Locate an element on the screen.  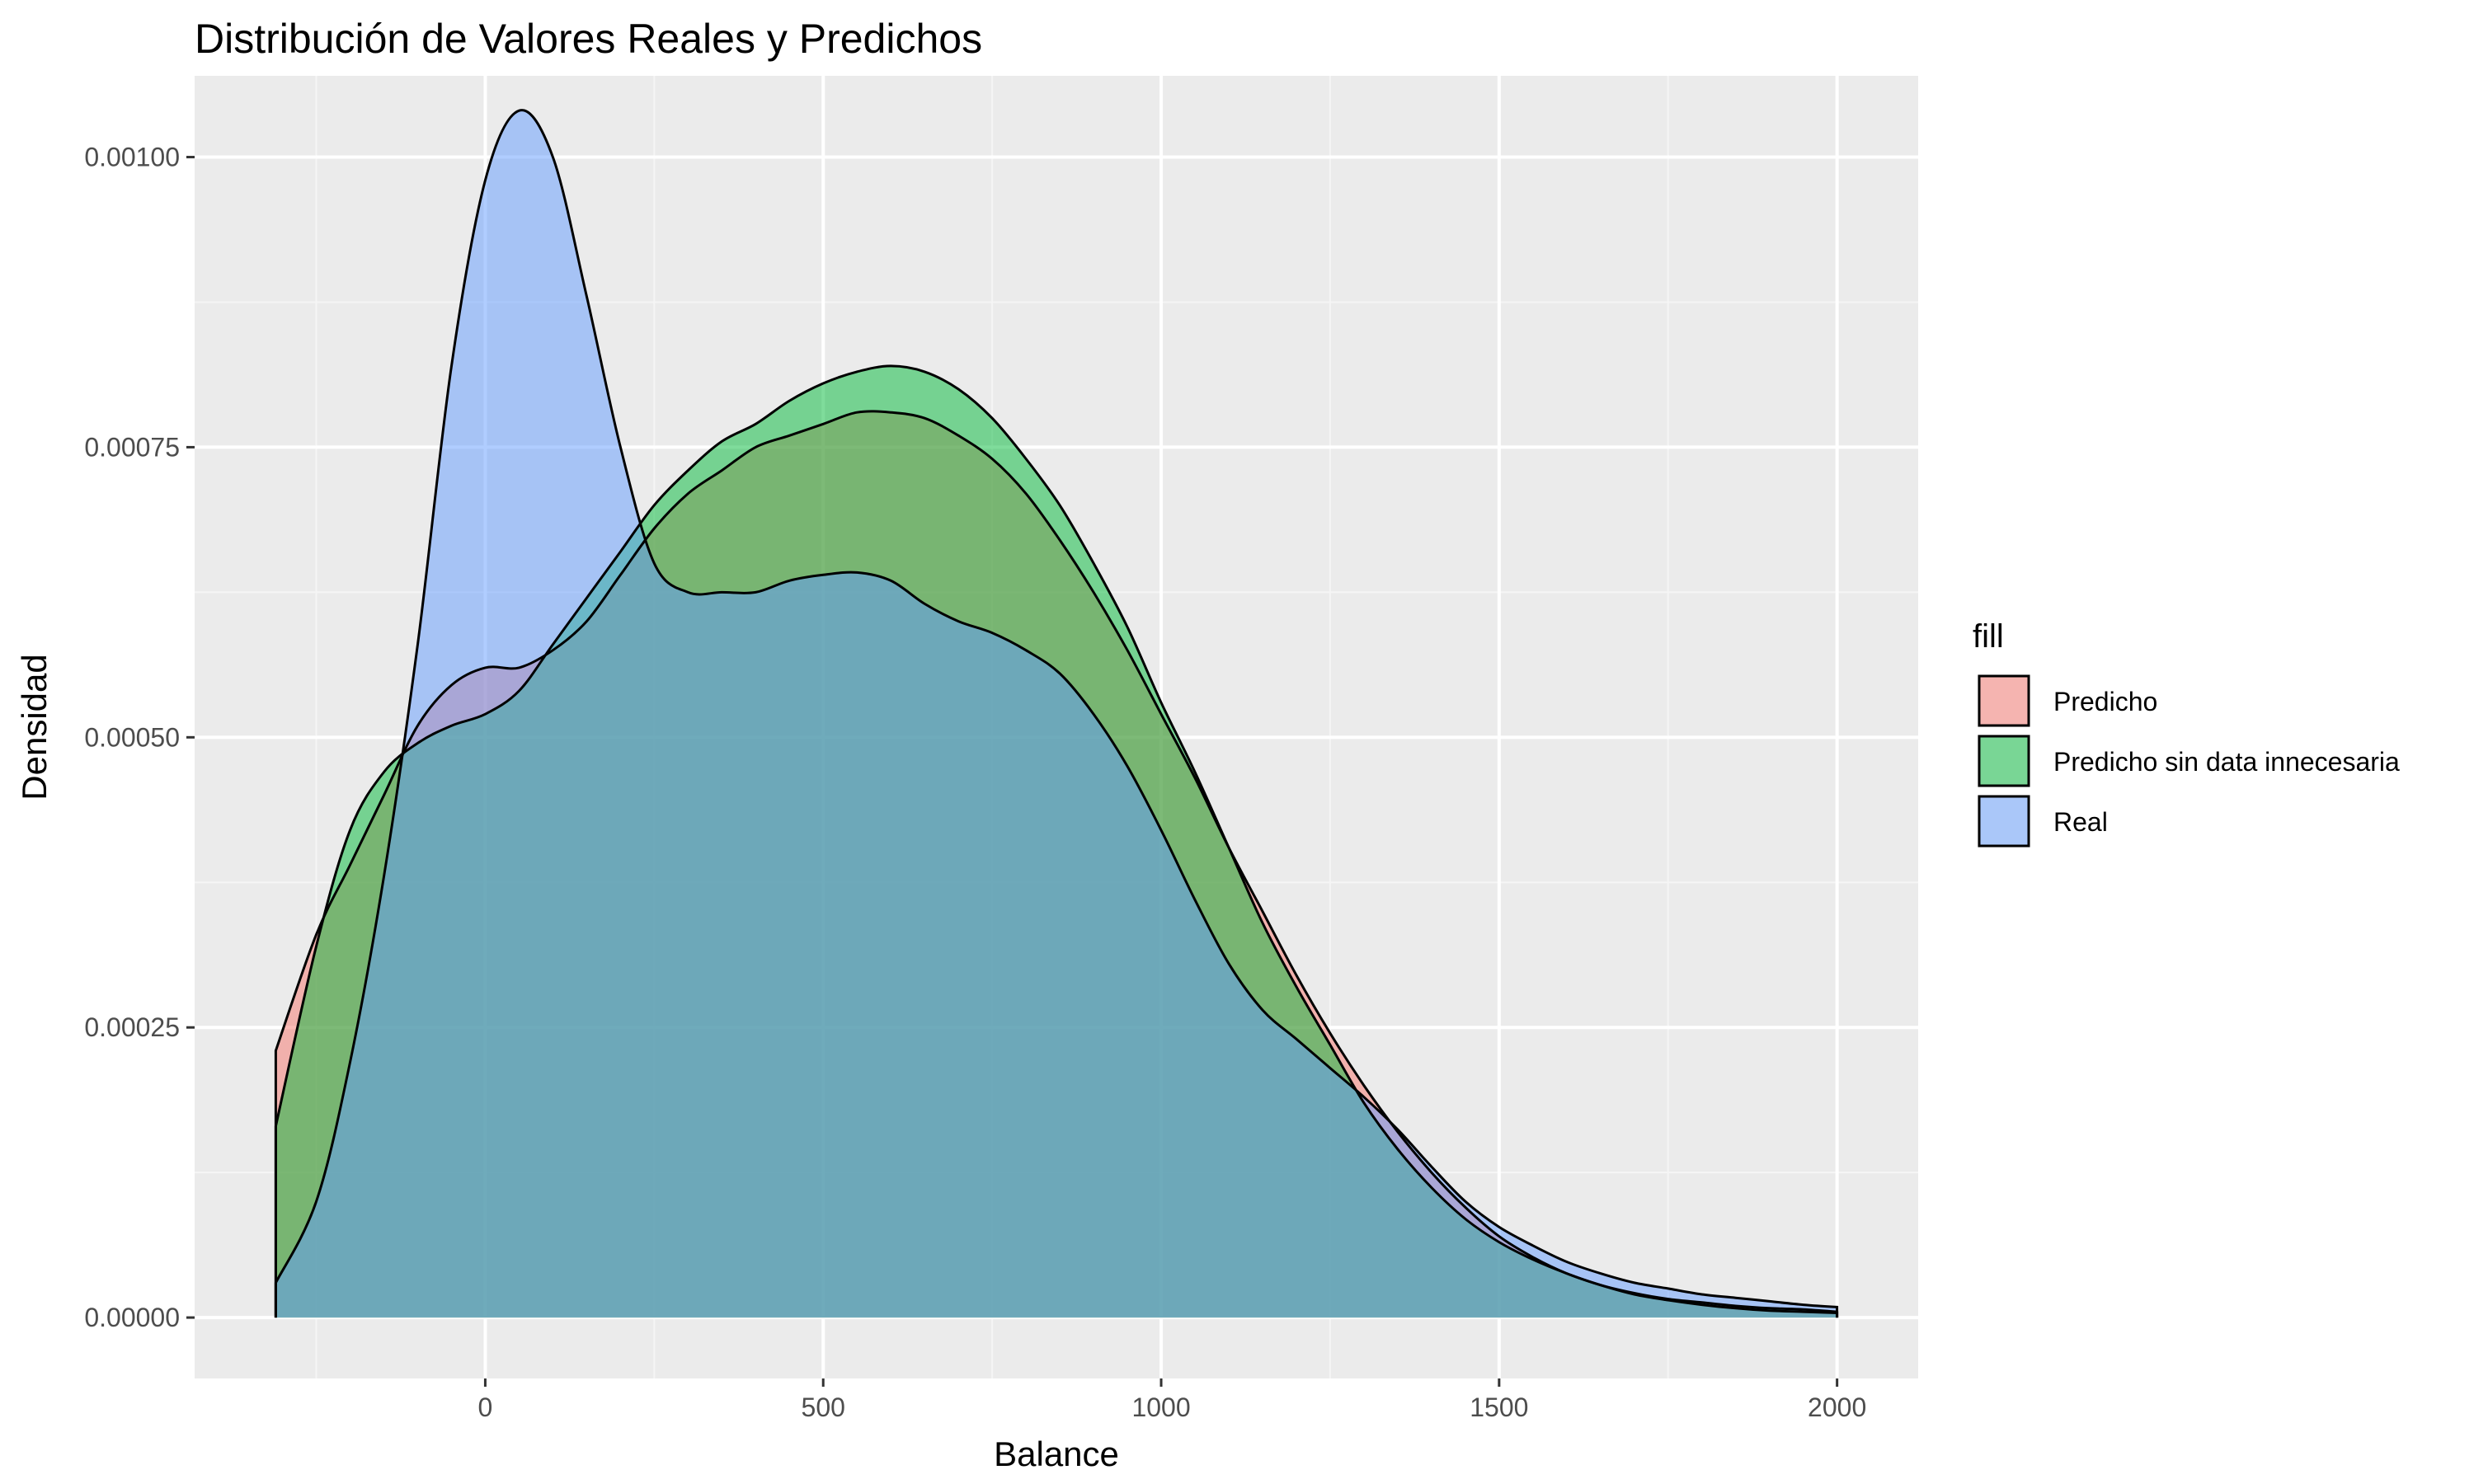
legend-item-real: Real is located at coordinates (2043, 821).